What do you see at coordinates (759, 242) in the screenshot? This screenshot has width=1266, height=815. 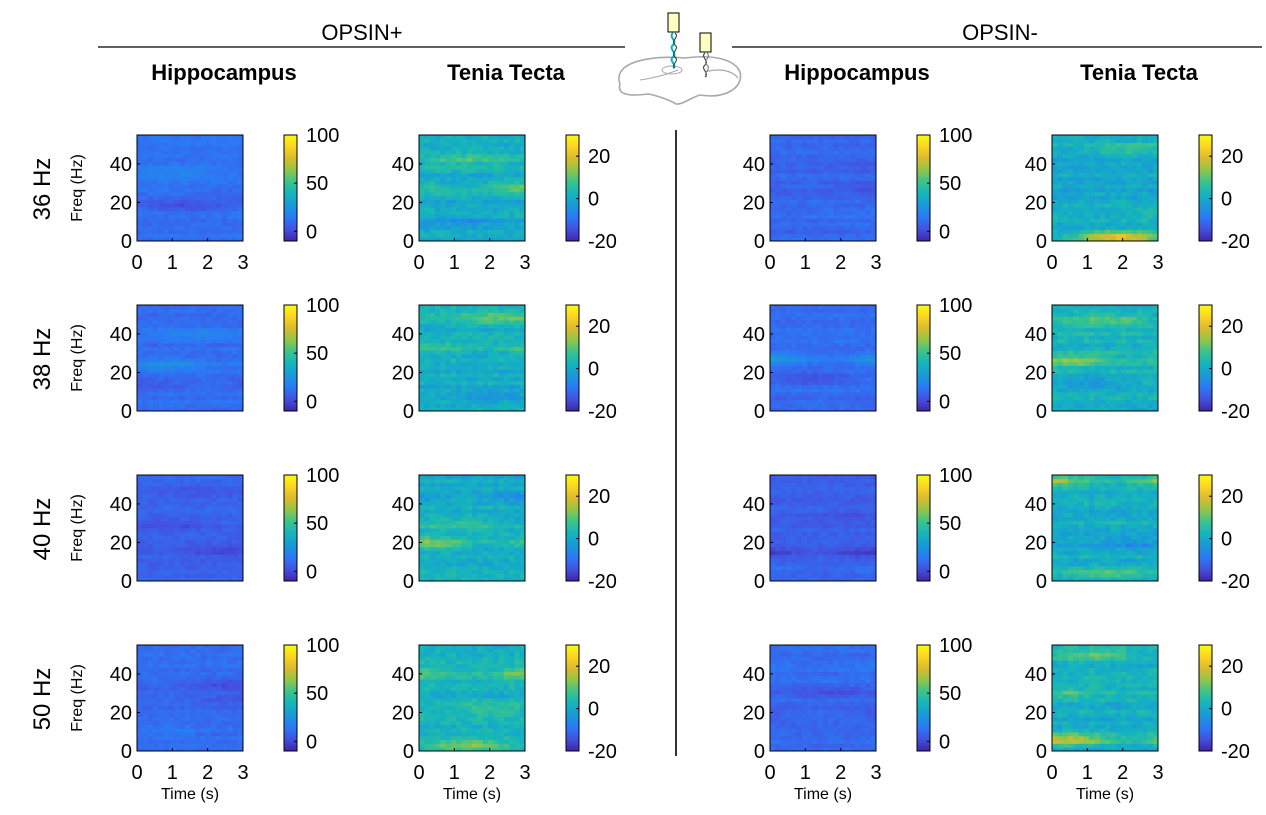 I see `y-tick-label: 0` at bounding box center [759, 242].